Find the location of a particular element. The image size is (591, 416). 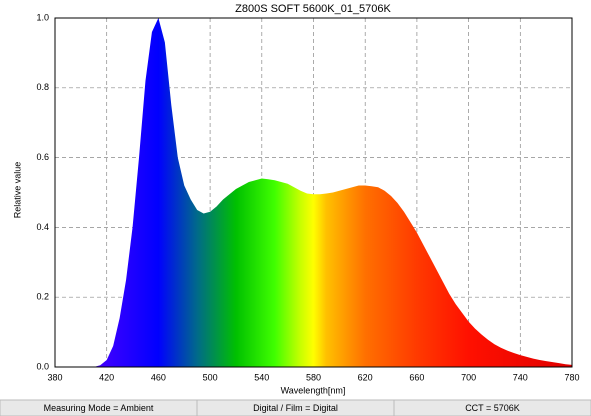

x-tick-label: 780 is located at coordinates (571, 377).